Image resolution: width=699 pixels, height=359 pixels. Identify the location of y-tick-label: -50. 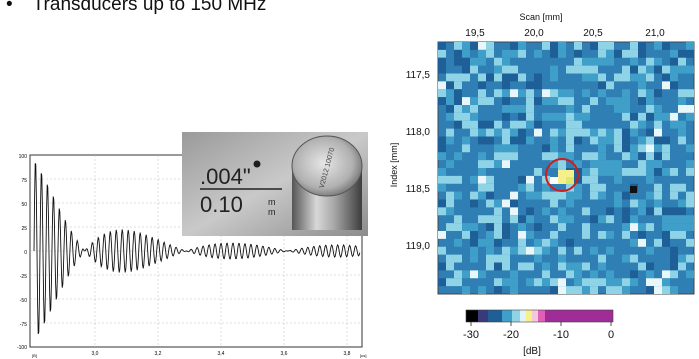
(23, 301).